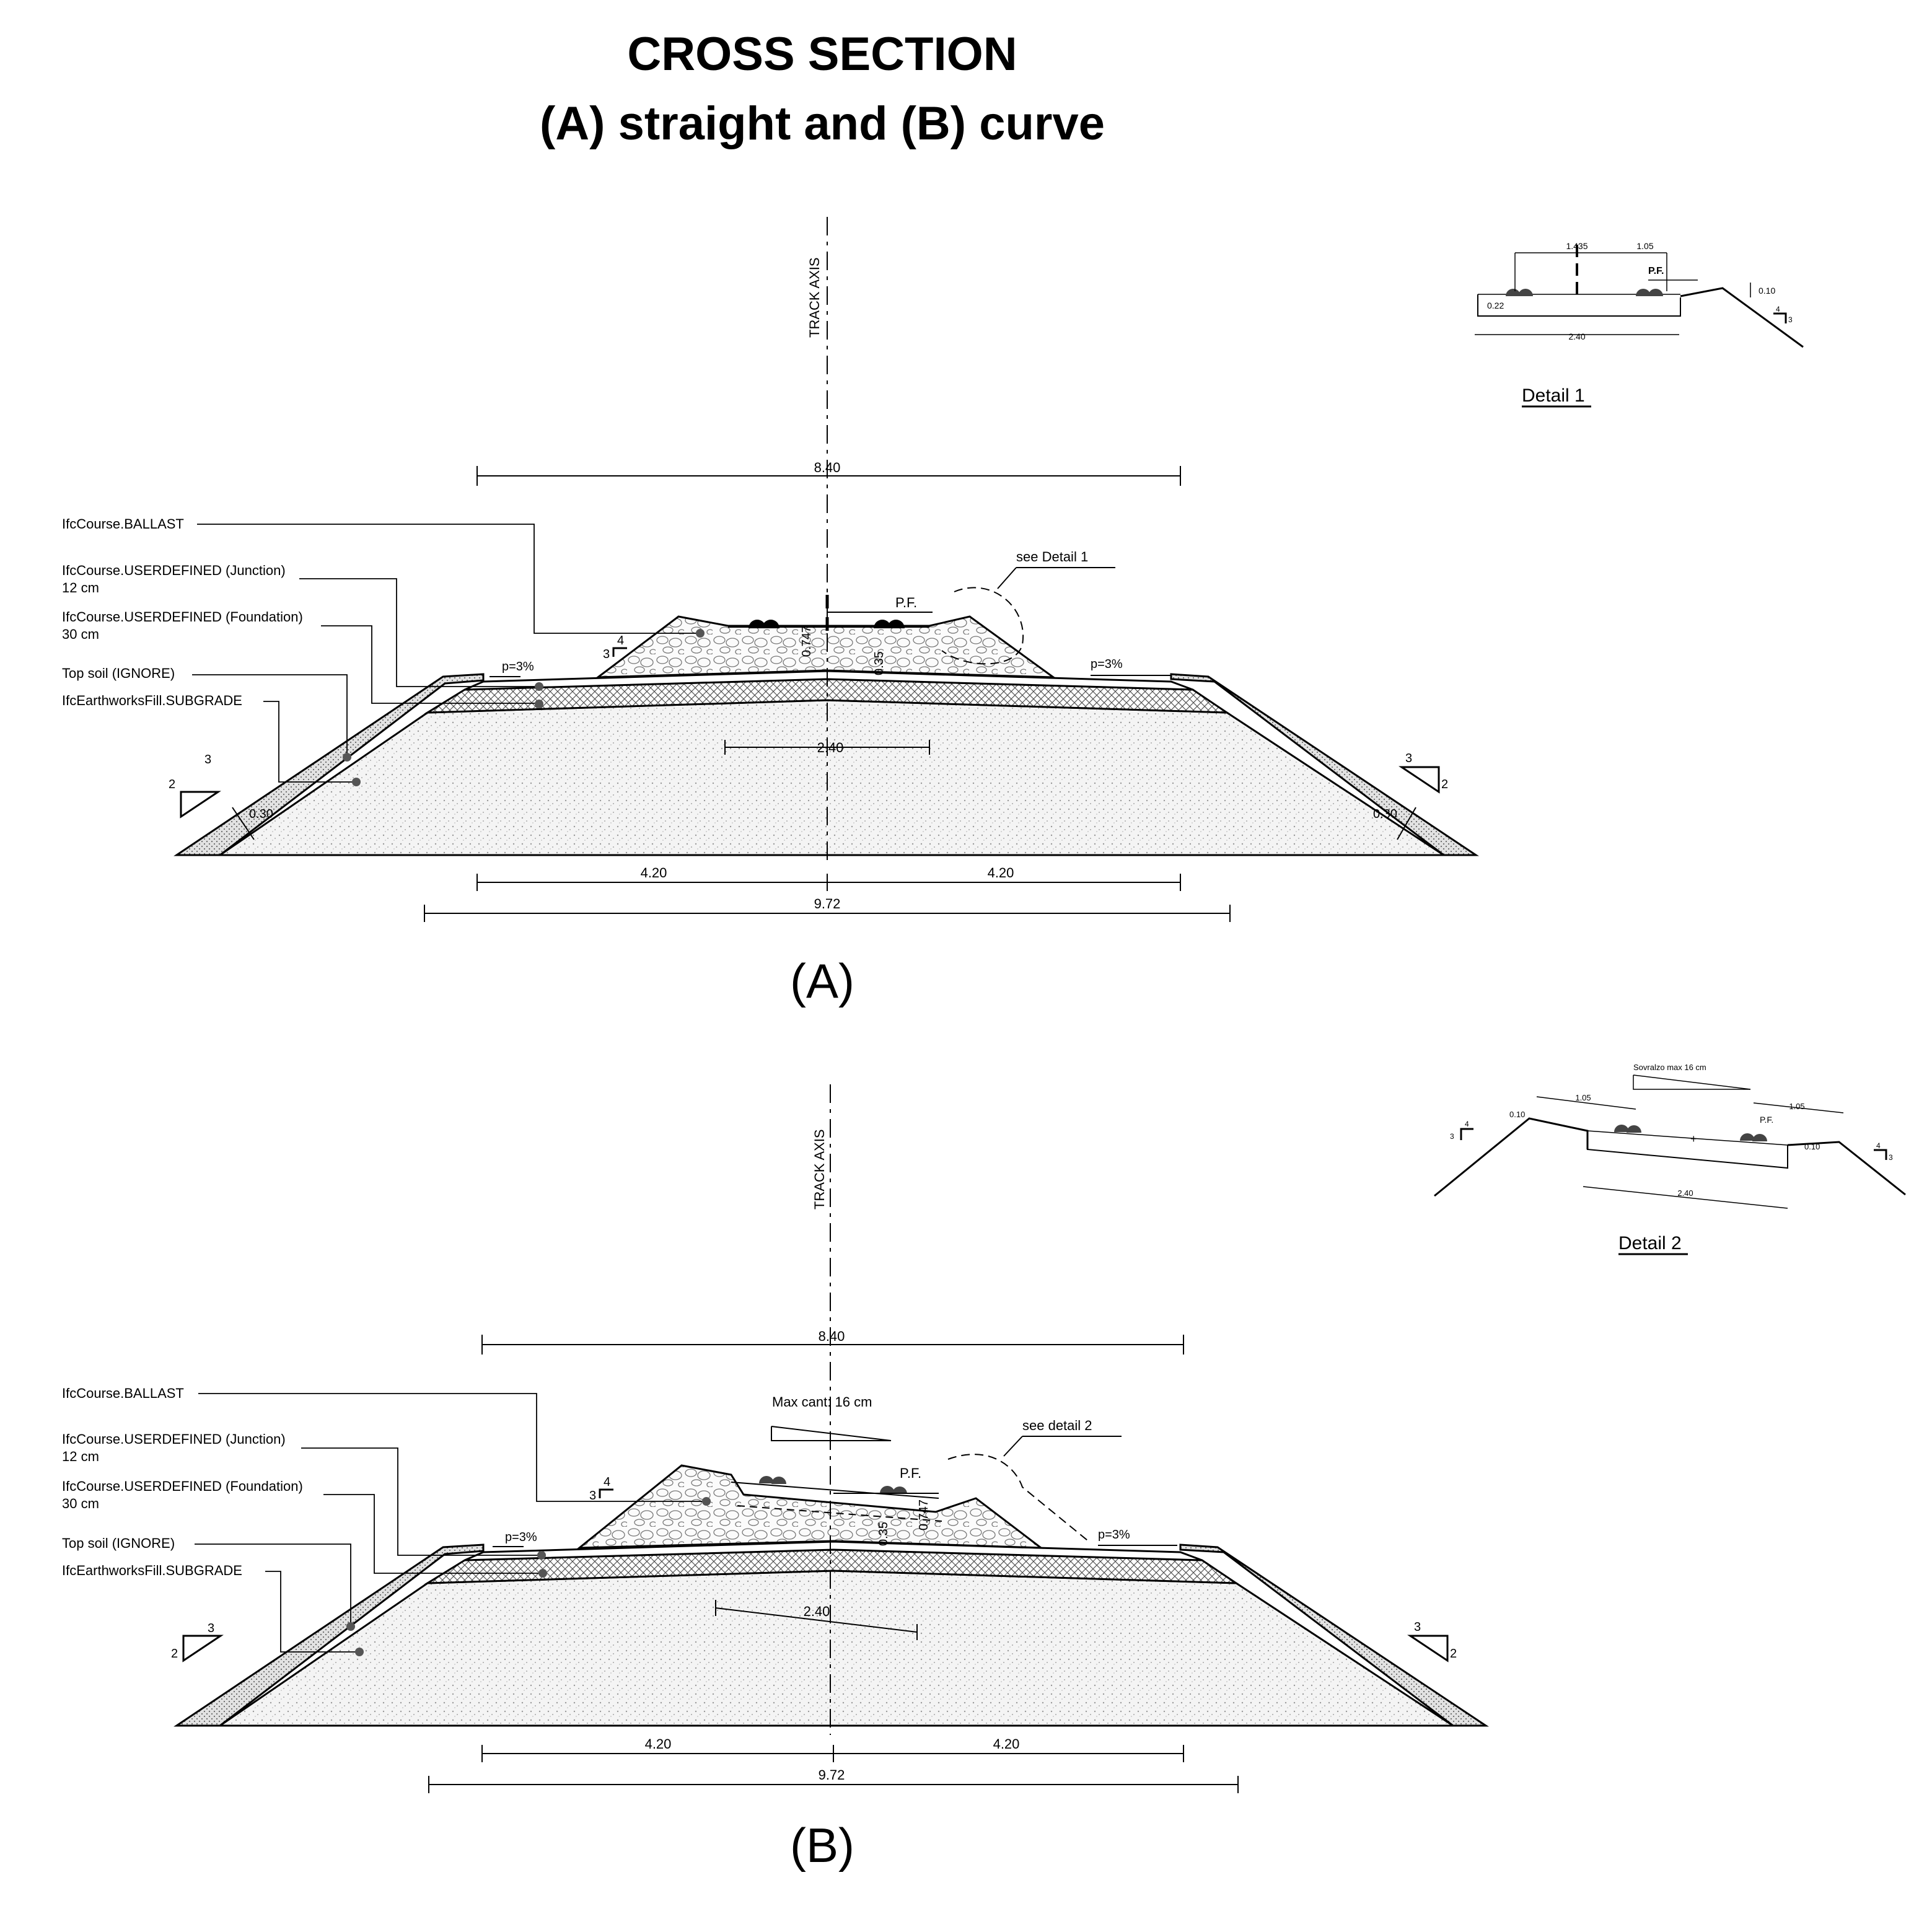 This screenshot has height=1932, width=1932. What do you see at coordinates (1767, 291) in the screenshot?
I see `detail-1-dim-height: 0.10` at bounding box center [1767, 291].